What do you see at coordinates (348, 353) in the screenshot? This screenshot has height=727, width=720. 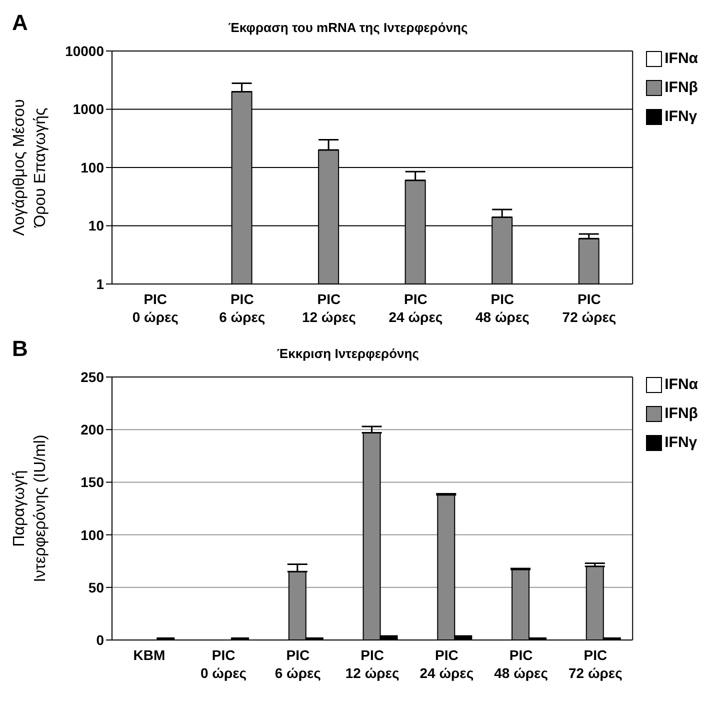 I see `chart-title: Έκκριση Ιντερφερόνης` at bounding box center [348, 353].